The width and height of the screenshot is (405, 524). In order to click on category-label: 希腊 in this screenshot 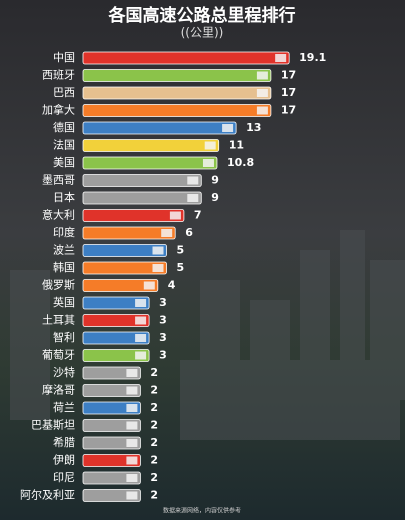, I will do `click(64, 442)`.